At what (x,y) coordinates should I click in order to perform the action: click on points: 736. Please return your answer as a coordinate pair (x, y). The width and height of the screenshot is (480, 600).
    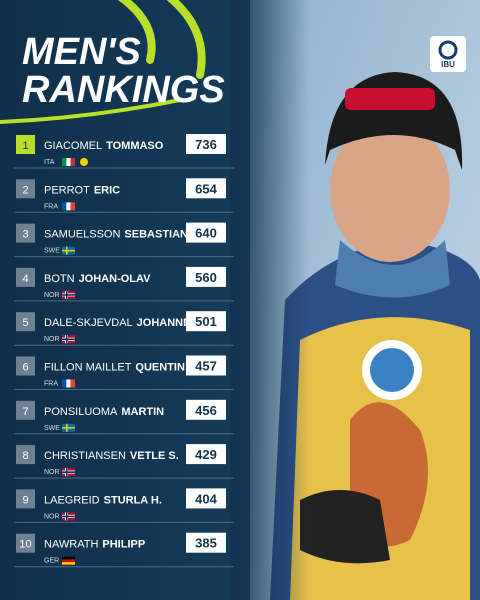
    Looking at the image, I should click on (206, 144).